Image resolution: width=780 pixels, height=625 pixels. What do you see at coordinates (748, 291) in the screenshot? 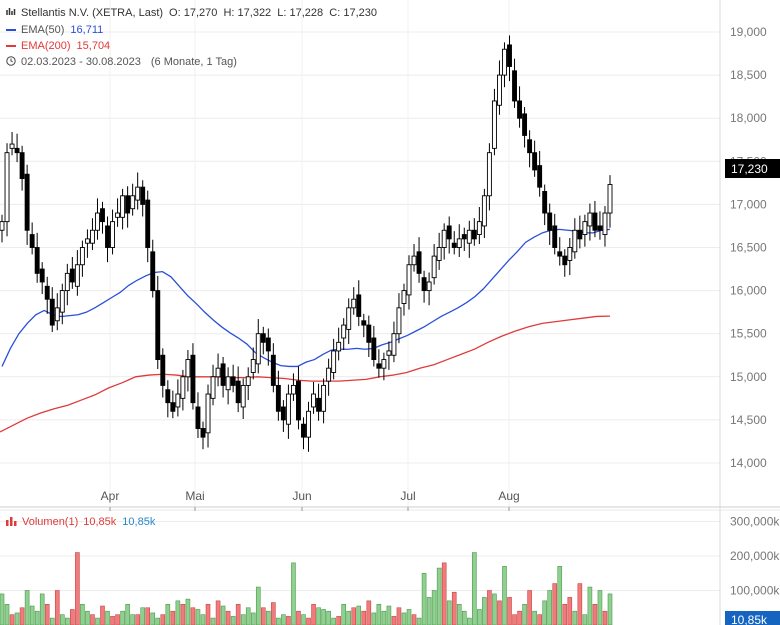
I see `price-tick-label: 16,000` at bounding box center [748, 291].